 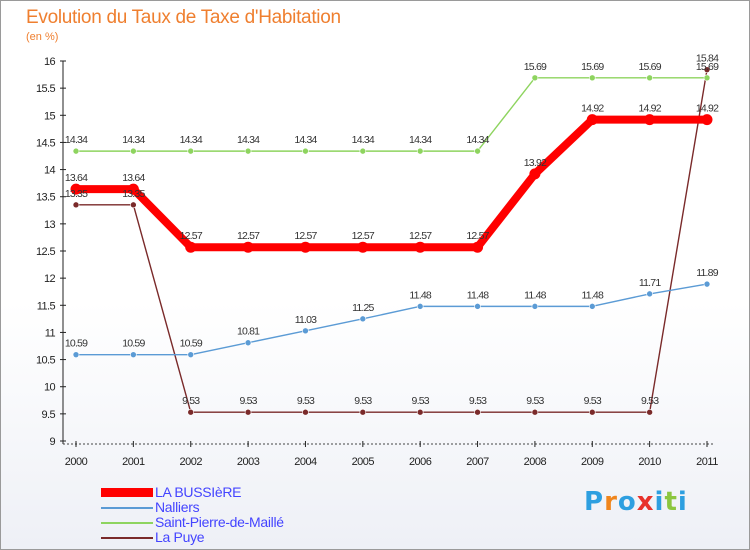 What do you see at coordinates (183, 17) in the screenshot?
I see `chart-title: Evolution du Taux de Taxe d'Habitation` at bounding box center [183, 17].